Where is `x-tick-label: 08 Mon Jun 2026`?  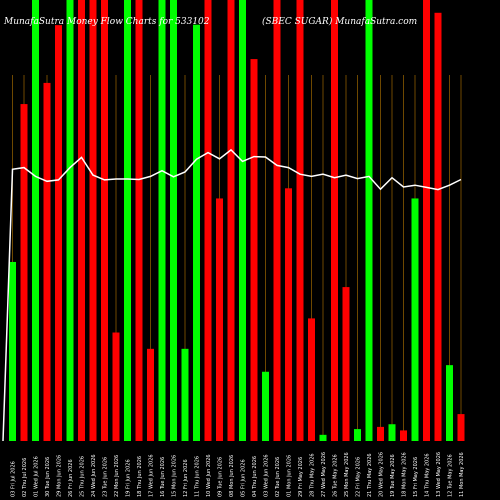 x-tick-label: 08 Mon Jun 2026 is located at coordinates (232, 476).